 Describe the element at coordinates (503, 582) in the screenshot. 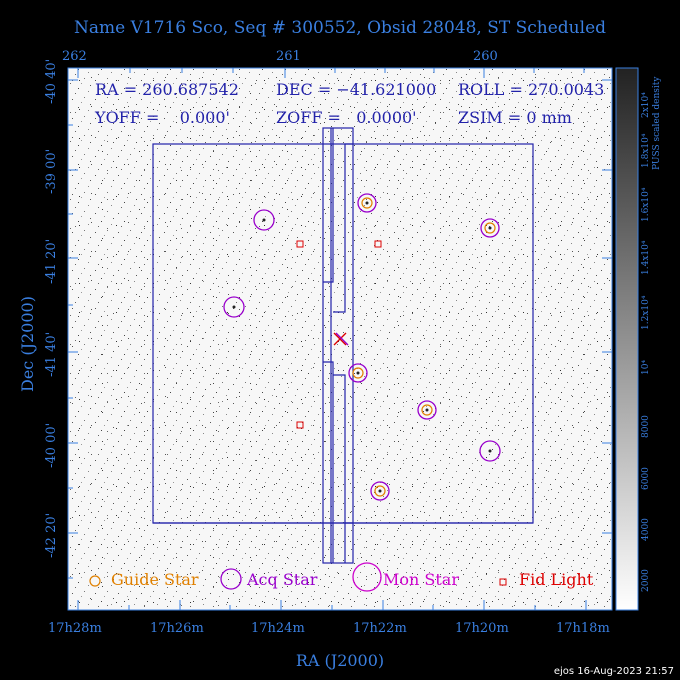

I see `legend-fid-symbol` at that location.